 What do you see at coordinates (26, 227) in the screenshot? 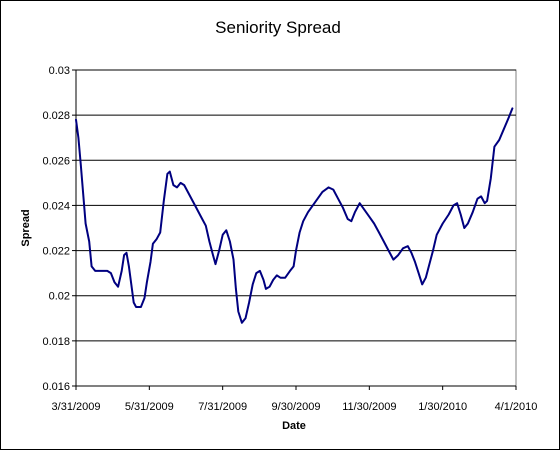
I see `y-axis-label: Spread` at bounding box center [26, 227].